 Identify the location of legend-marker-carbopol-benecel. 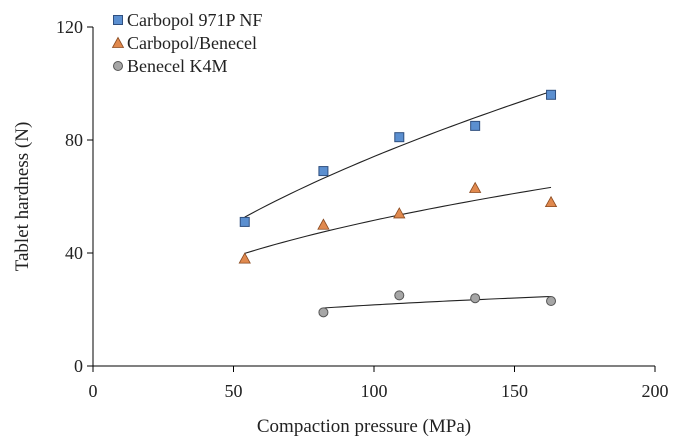
(118, 42).